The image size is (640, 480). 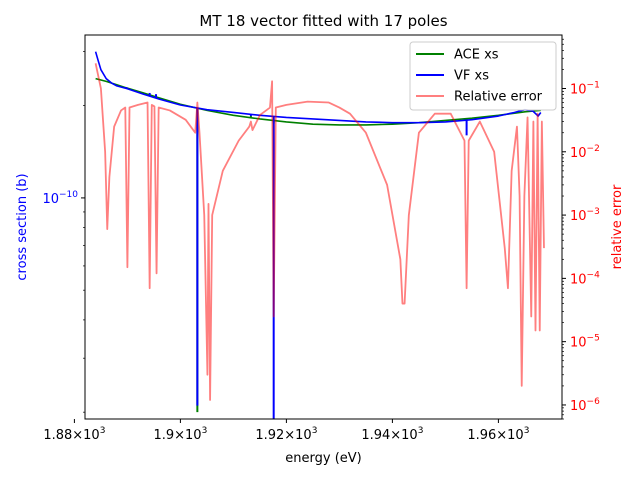 I want to click on legend-label-vf: VF xs, so click(x=471, y=76).